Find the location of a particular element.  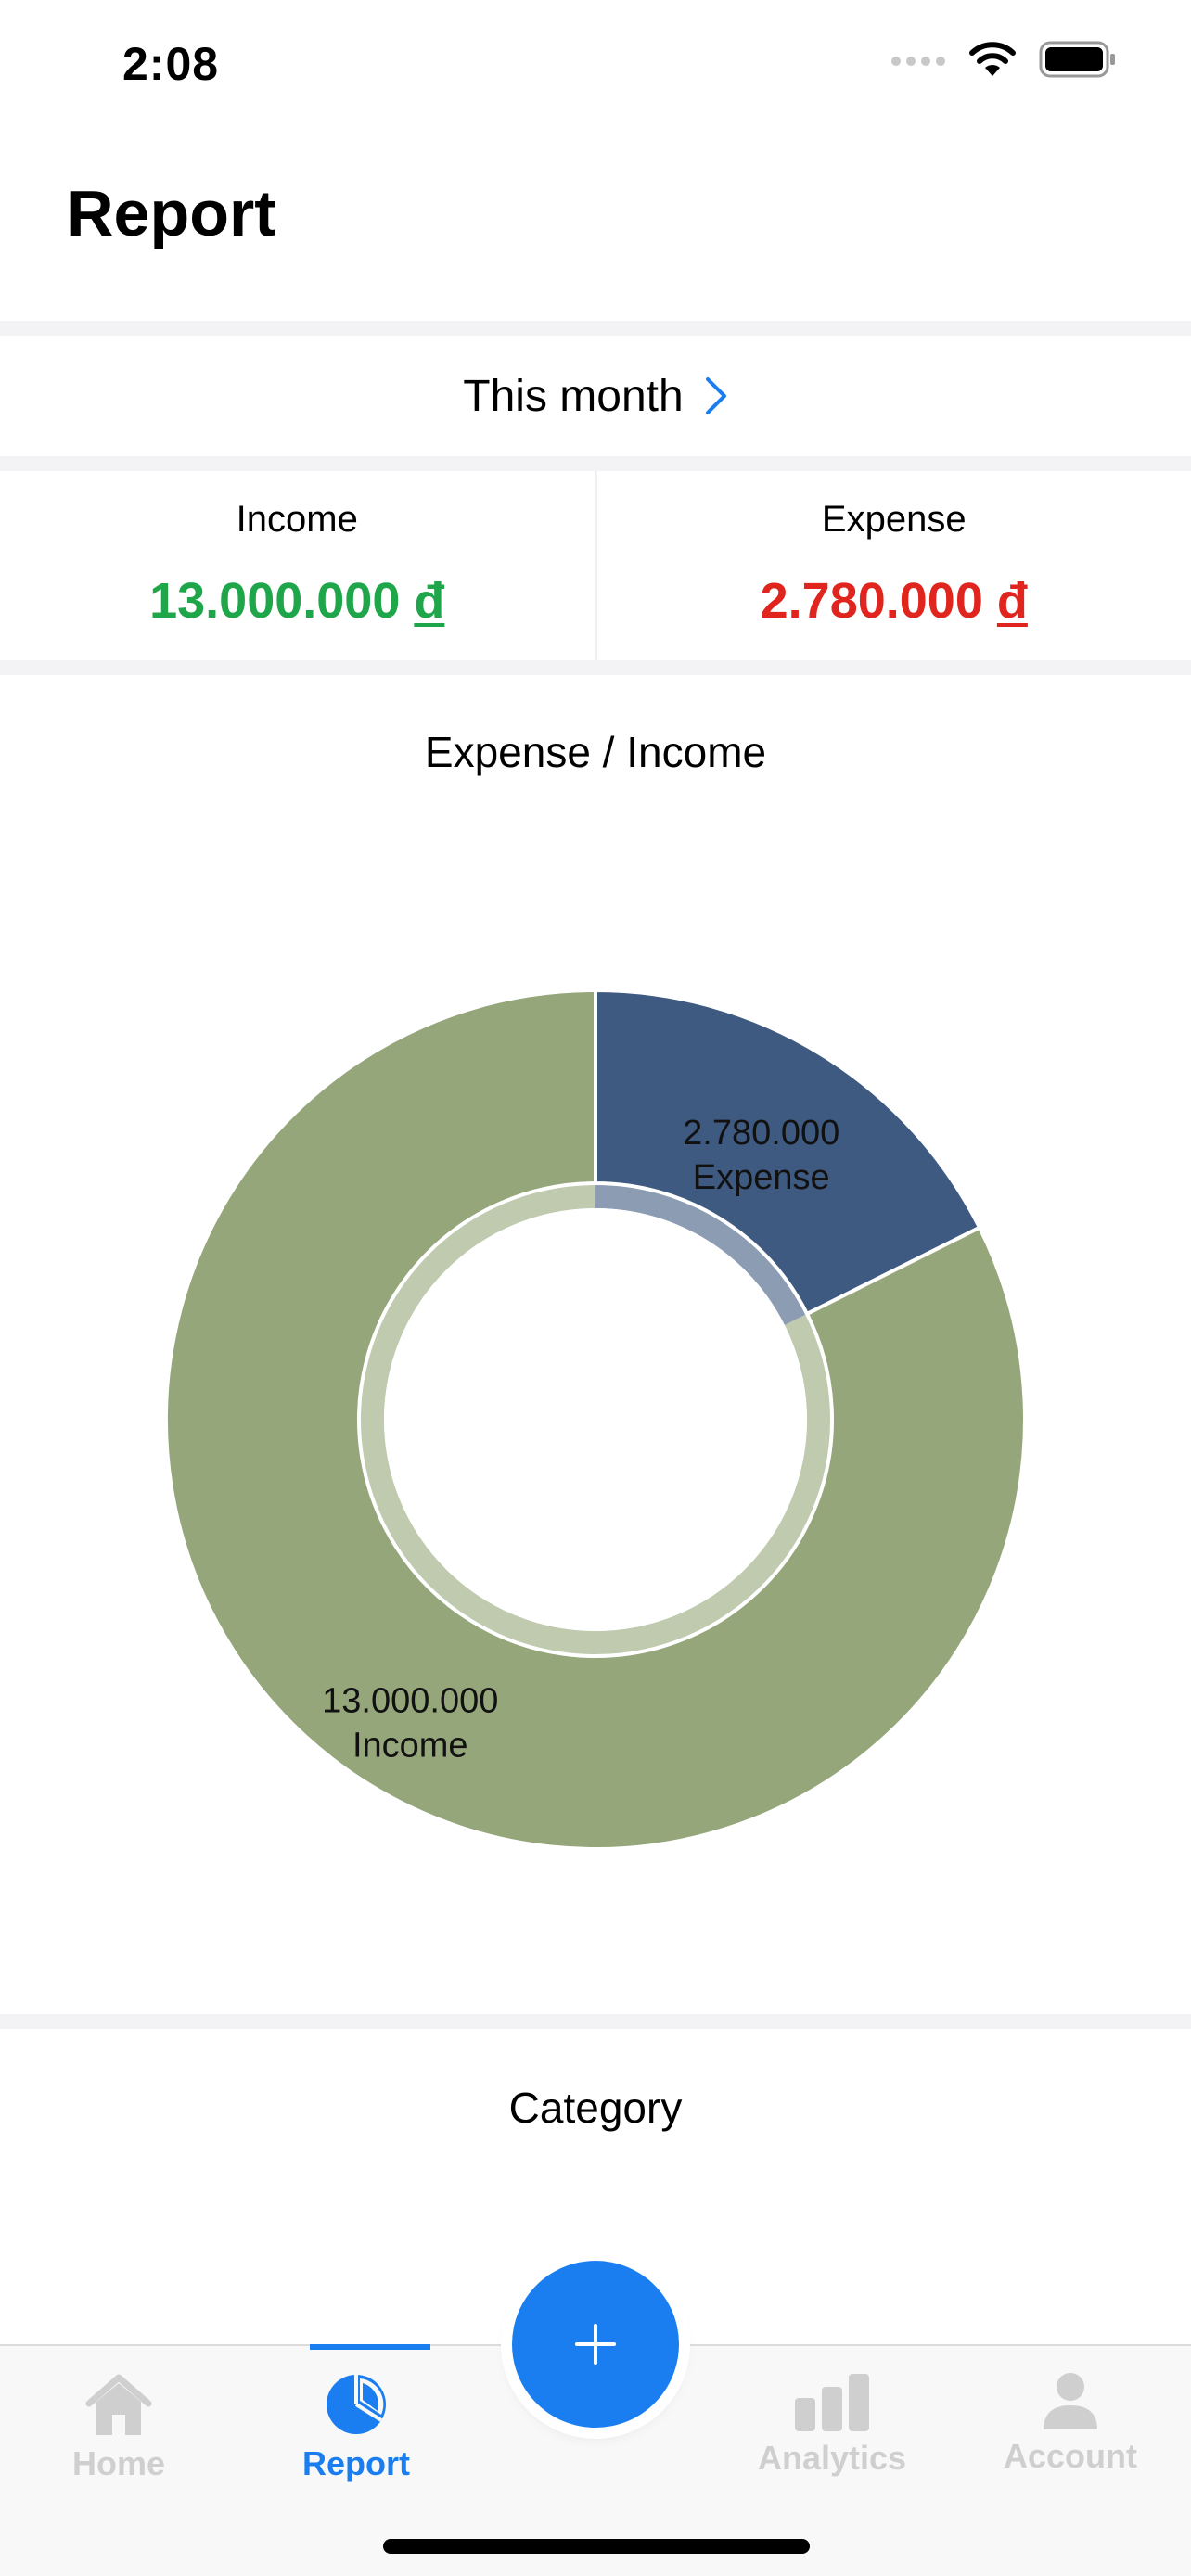

expense-label: Expense is located at coordinates (894, 519).